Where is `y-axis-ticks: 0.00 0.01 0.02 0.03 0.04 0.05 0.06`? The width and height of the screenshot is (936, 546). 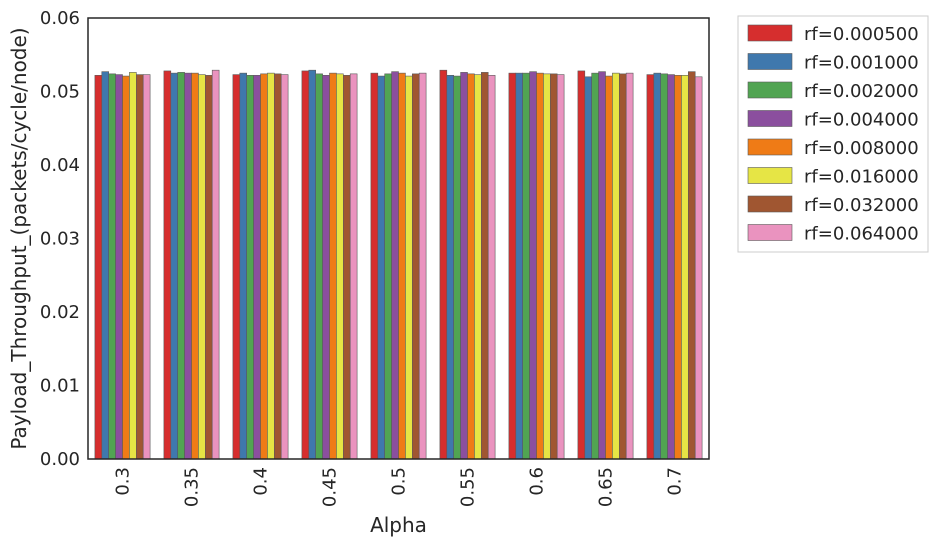
y-axis-ticks: 0.00 0.01 0.02 0.03 0.04 0.05 0.06 is located at coordinates (60, 239).